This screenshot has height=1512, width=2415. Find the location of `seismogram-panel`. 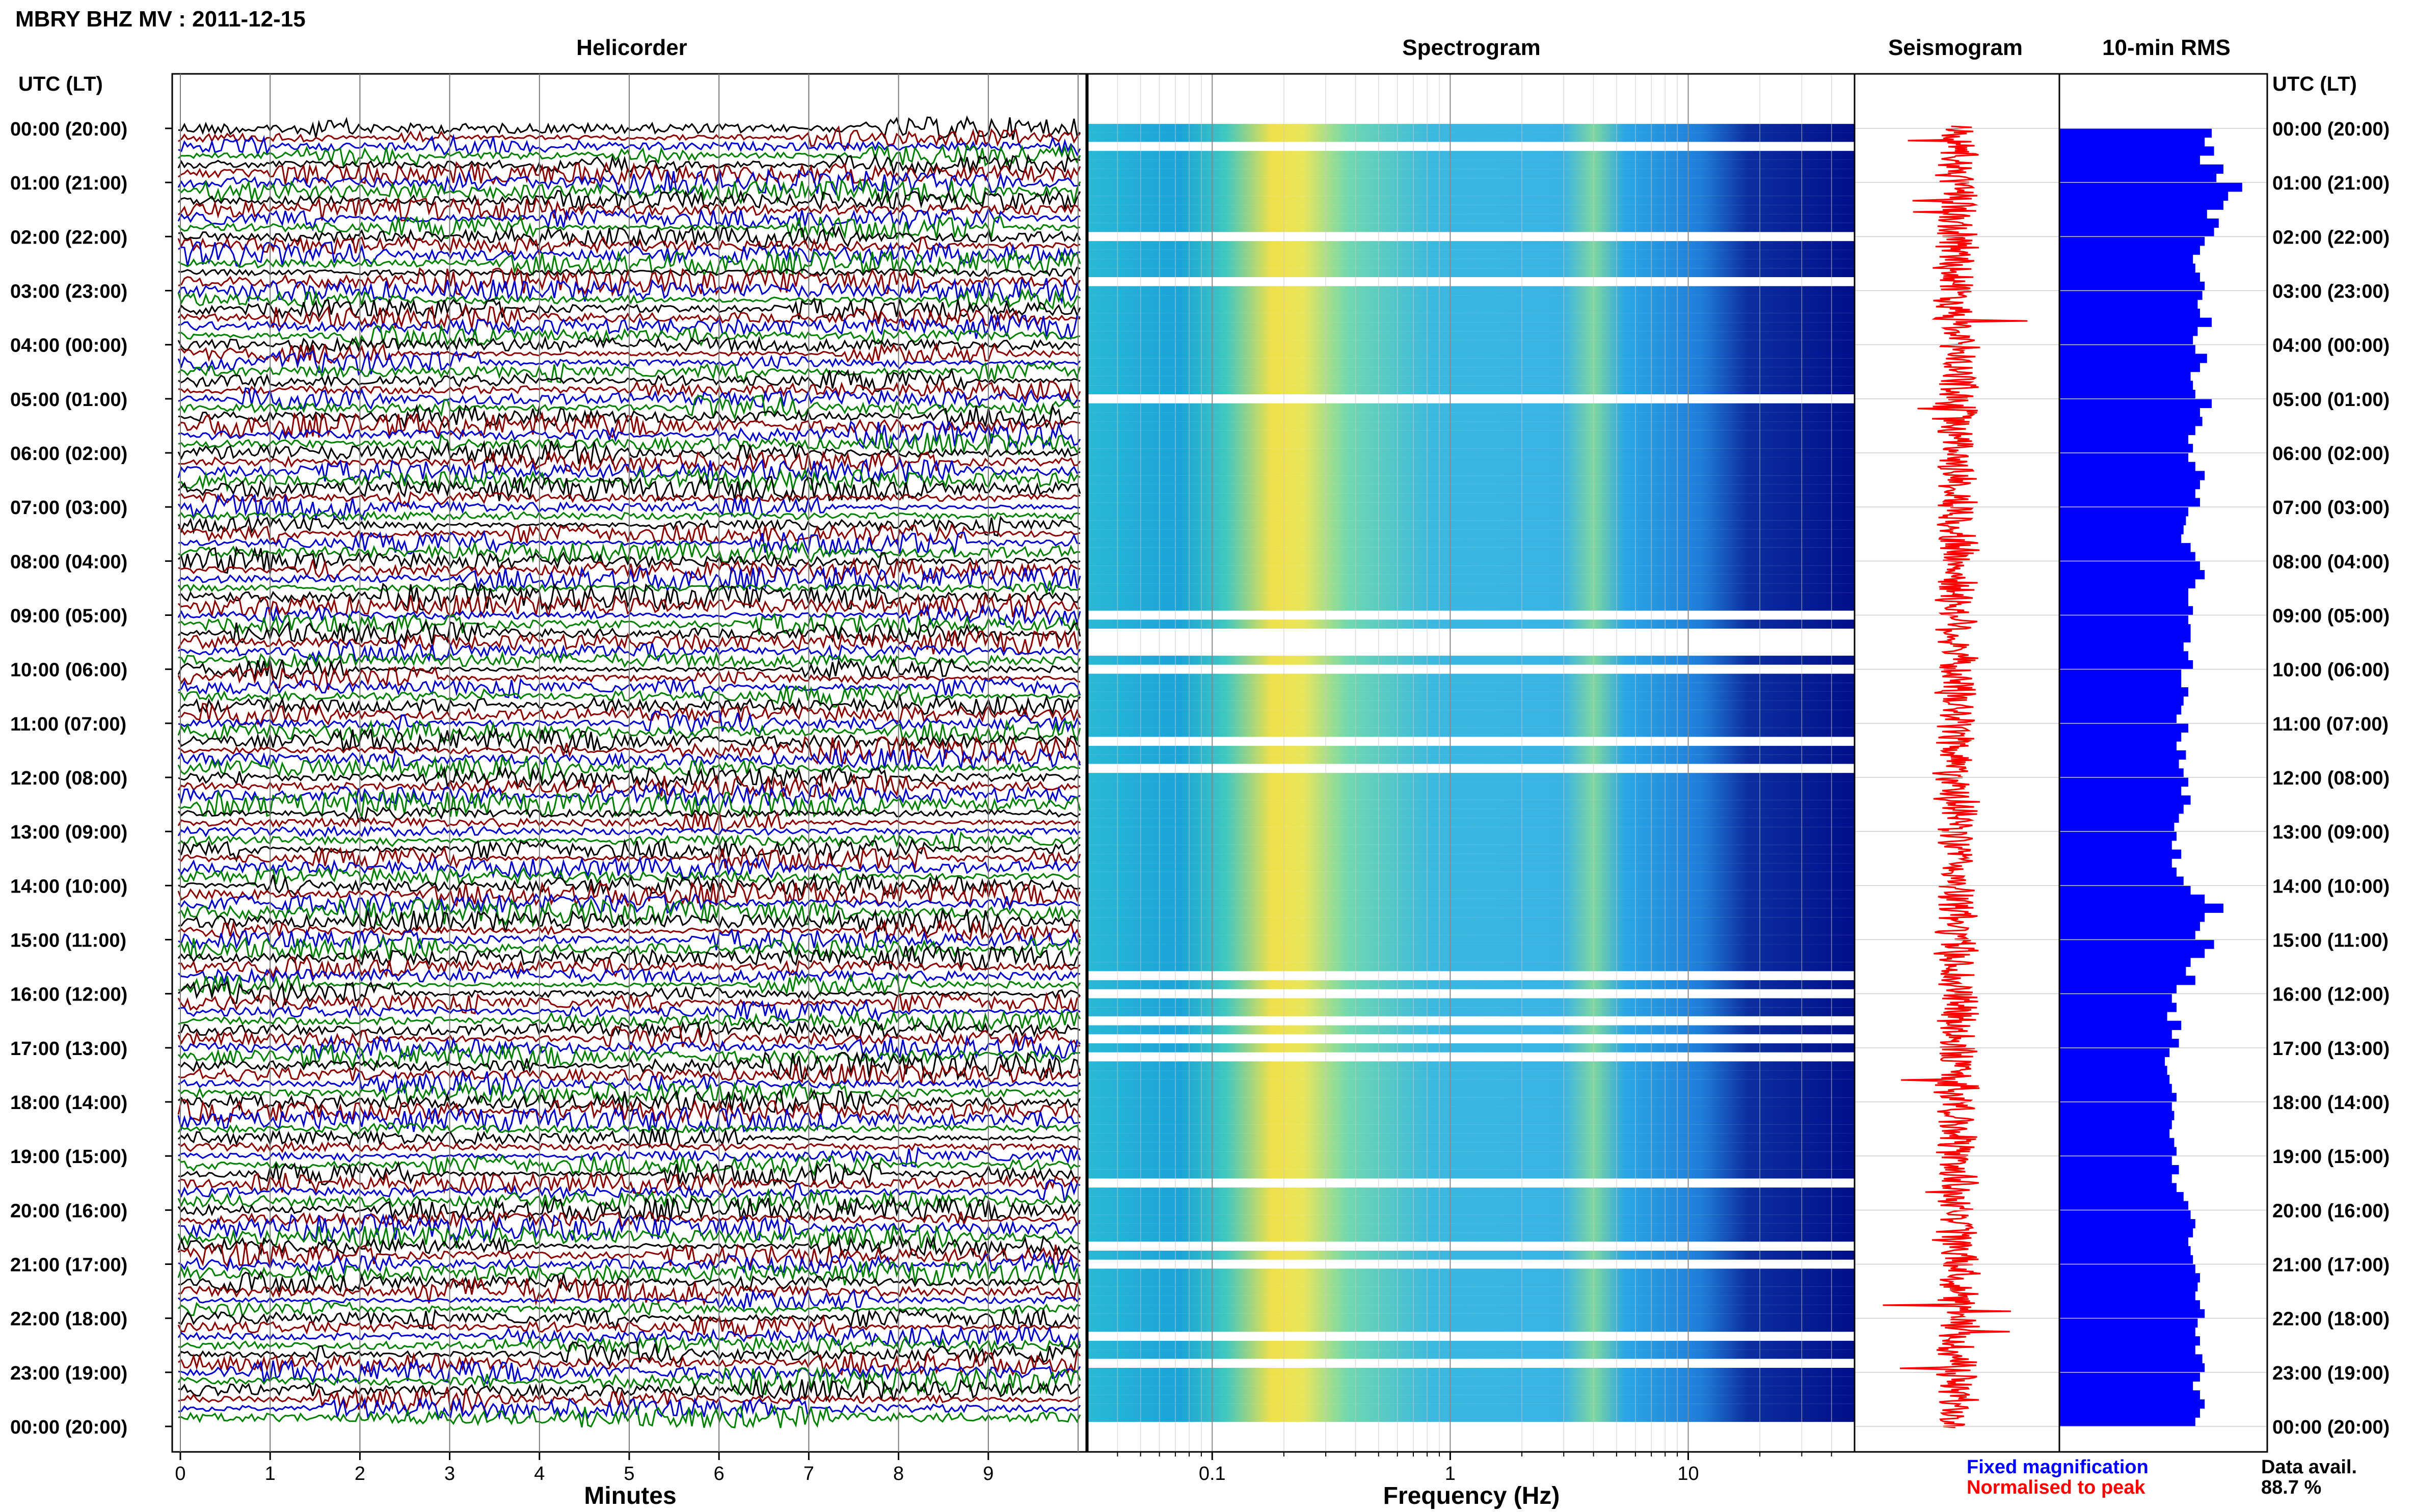

seismogram-panel is located at coordinates (1955, 777).